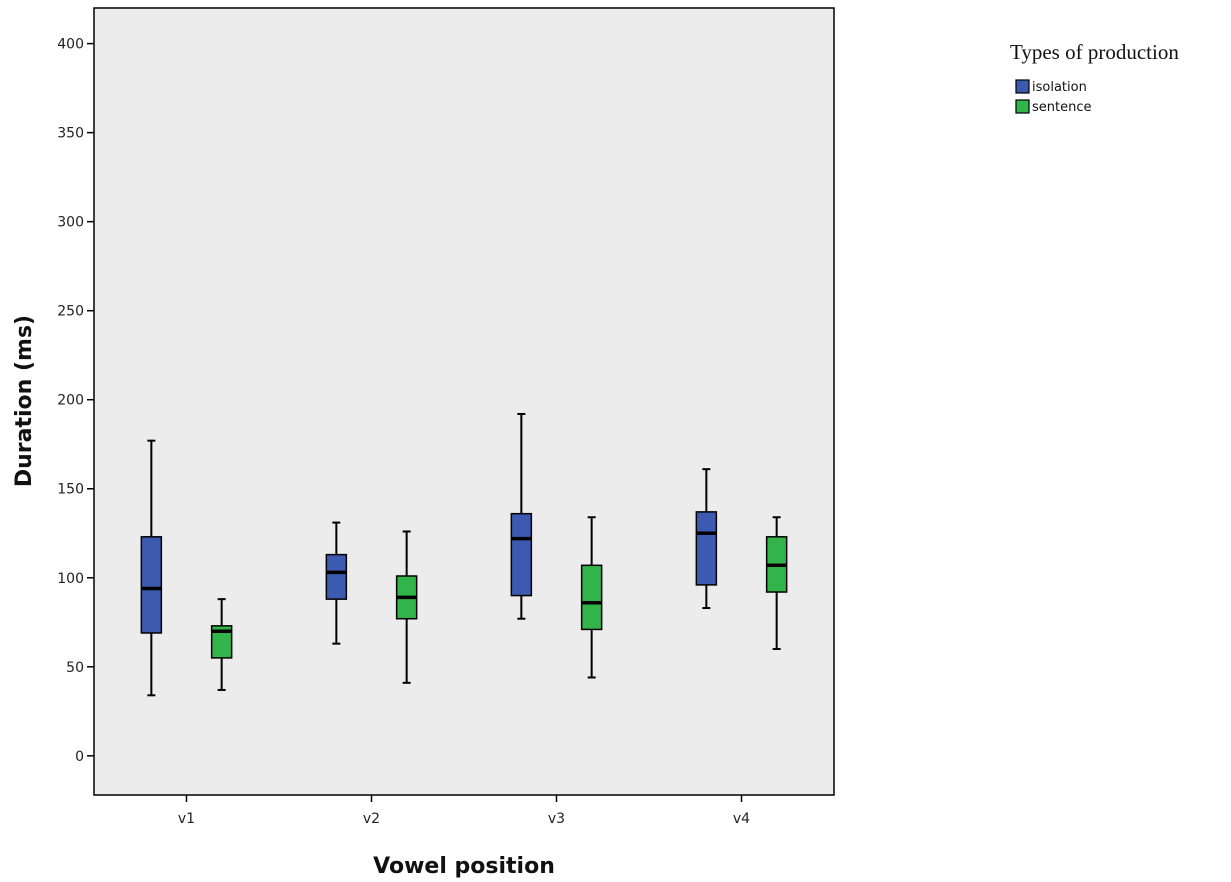  I want to click on box-isolation-v2, so click(336, 583).